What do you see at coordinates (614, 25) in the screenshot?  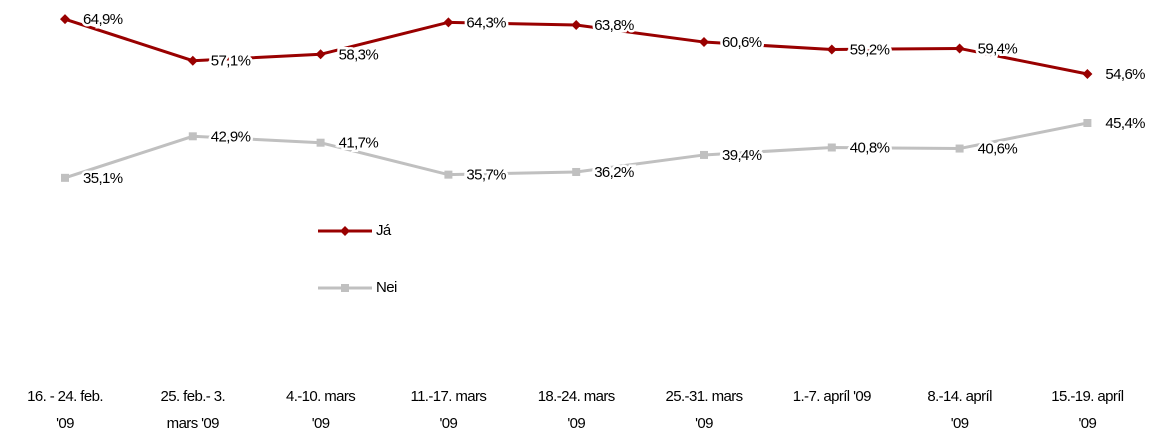 I see `data-label: 63,8%` at bounding box center [614, 25].